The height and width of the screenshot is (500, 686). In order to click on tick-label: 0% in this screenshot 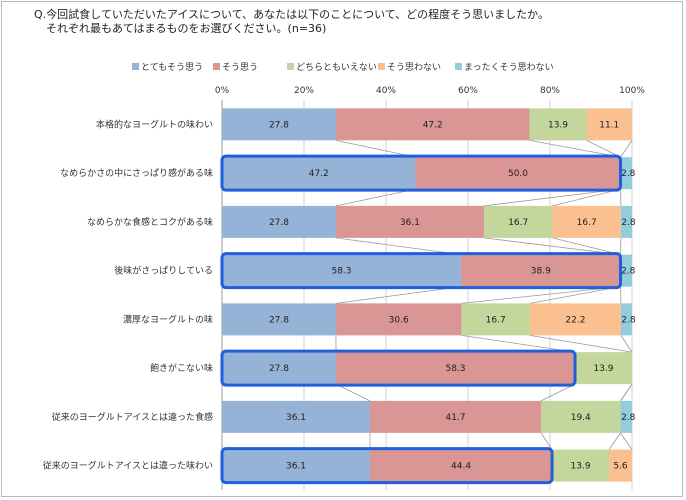, I will do `click(222, 91)`.